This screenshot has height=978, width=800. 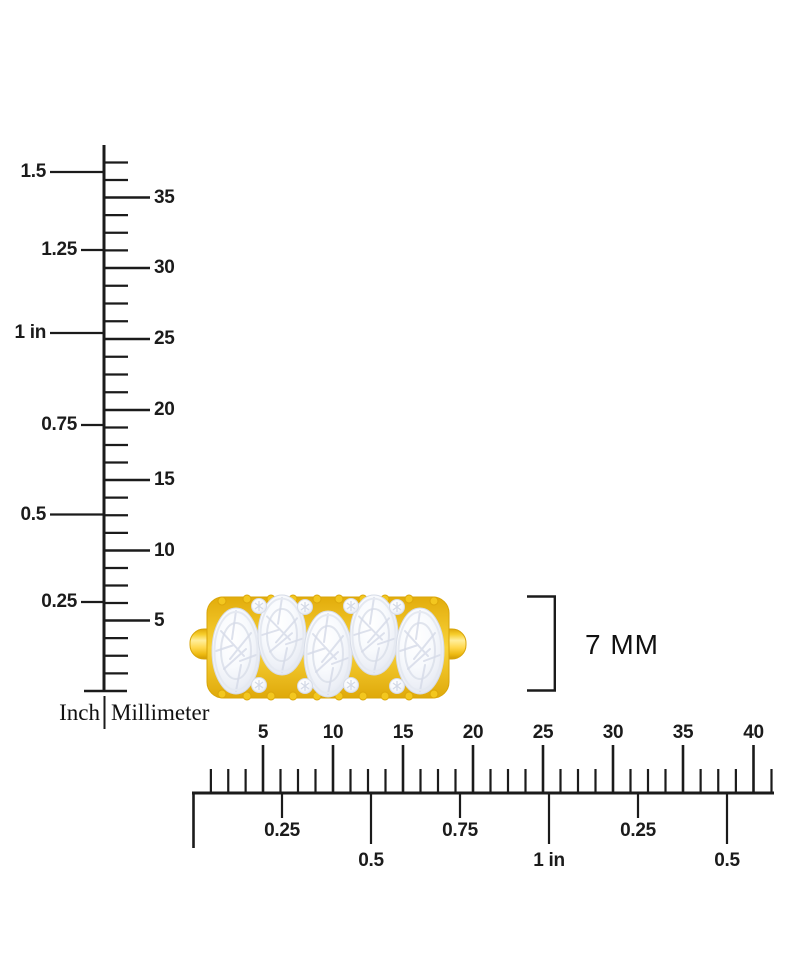 What do you see at coordinates (403, 732) in the screenshot?
I see `horizontal-mm-label: 15` at bounding box center [403, 732].